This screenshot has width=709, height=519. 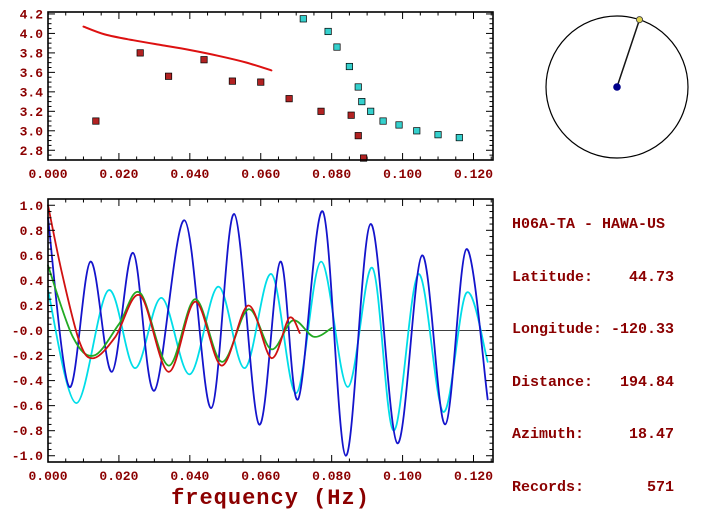 What do you see at coordinates (32, 306) in the screenshot?
I see `y-tick-label: 0.2` at bounding box center [32, 306].